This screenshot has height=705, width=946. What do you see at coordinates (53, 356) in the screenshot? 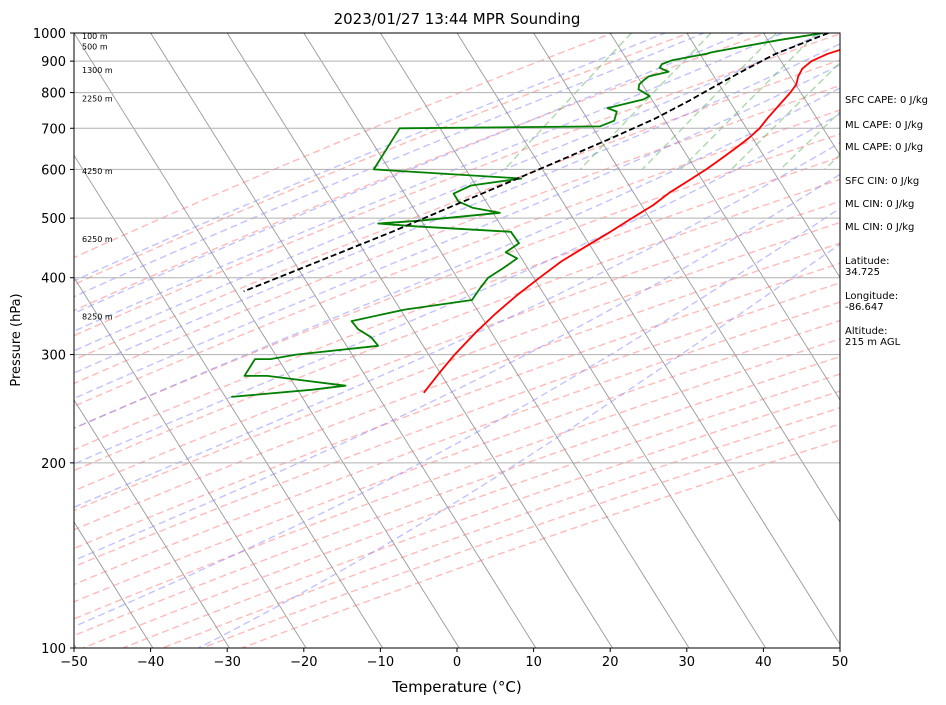
I see `y-tick-label: 300` at bounding box center [53, 356].